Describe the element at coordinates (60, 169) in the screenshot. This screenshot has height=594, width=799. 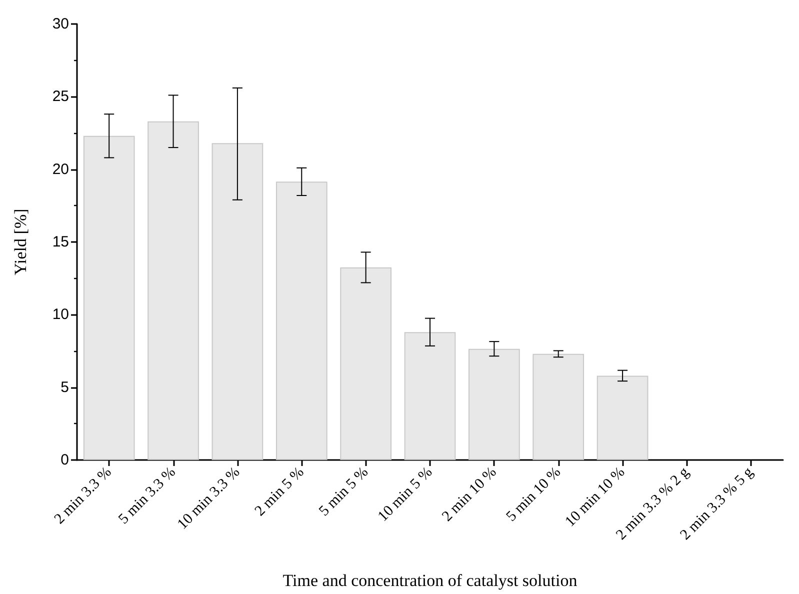
I see `y-tick-label: 20` at that location.